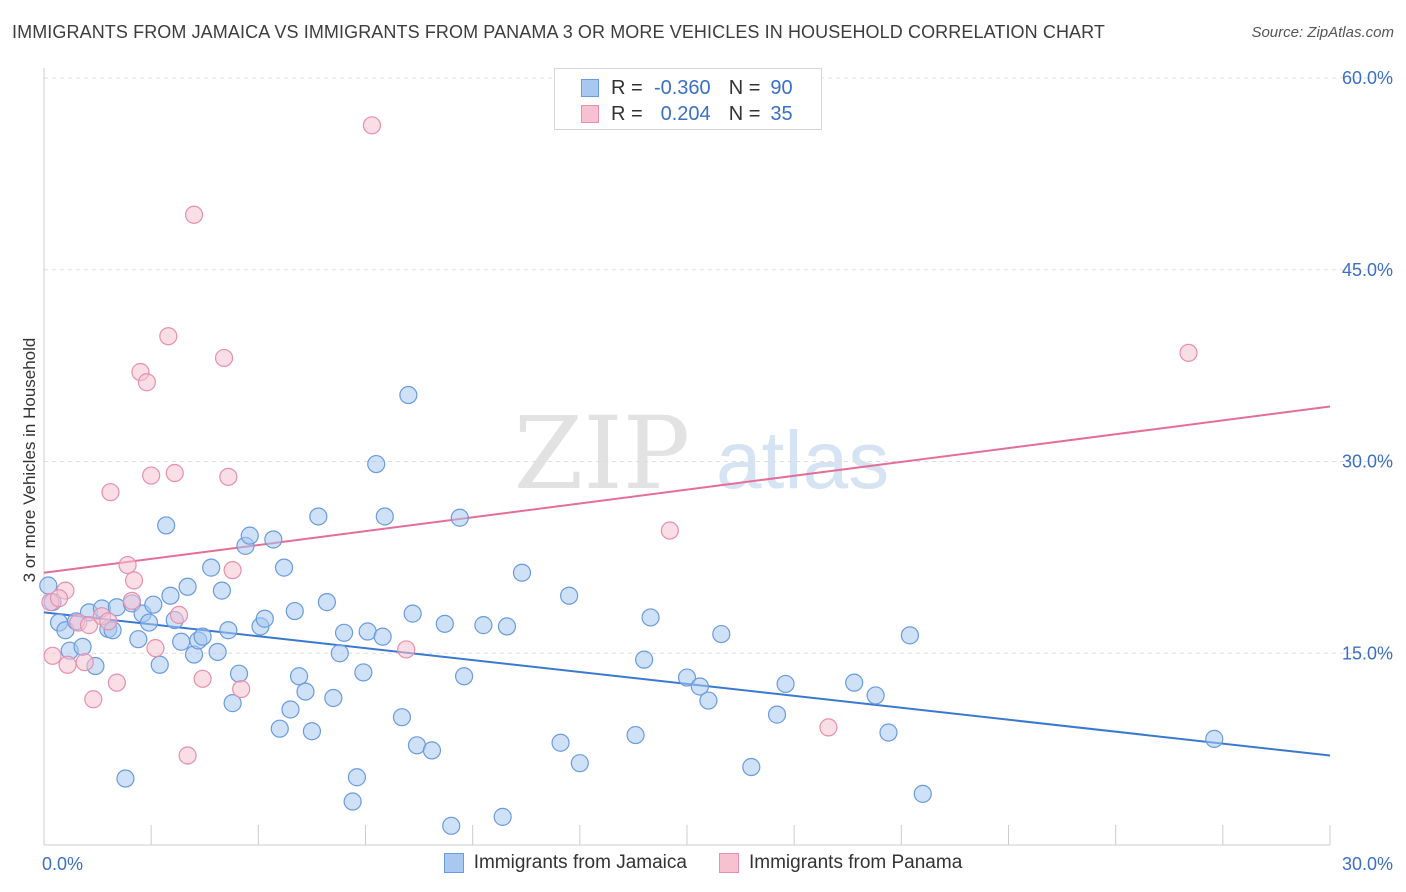 This screenshot has width=1406, height=892. Describe the element at coordinates (1367, 462) in the screenshot. I see `y-tick-label: 30.0%` at that location.